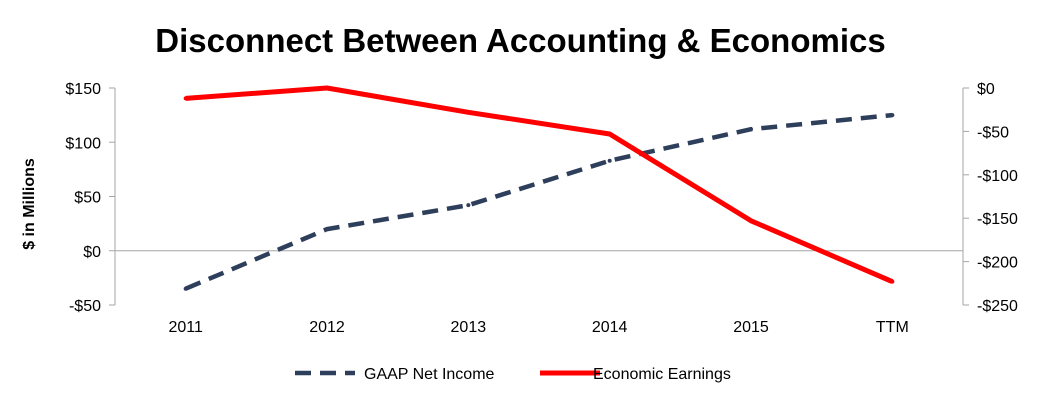 The image size is (1041, 405). What do you see at coordinates (185, 327) in the screenshot?
I see `x-tick-label: 2011` at bounding box center [185, 327].